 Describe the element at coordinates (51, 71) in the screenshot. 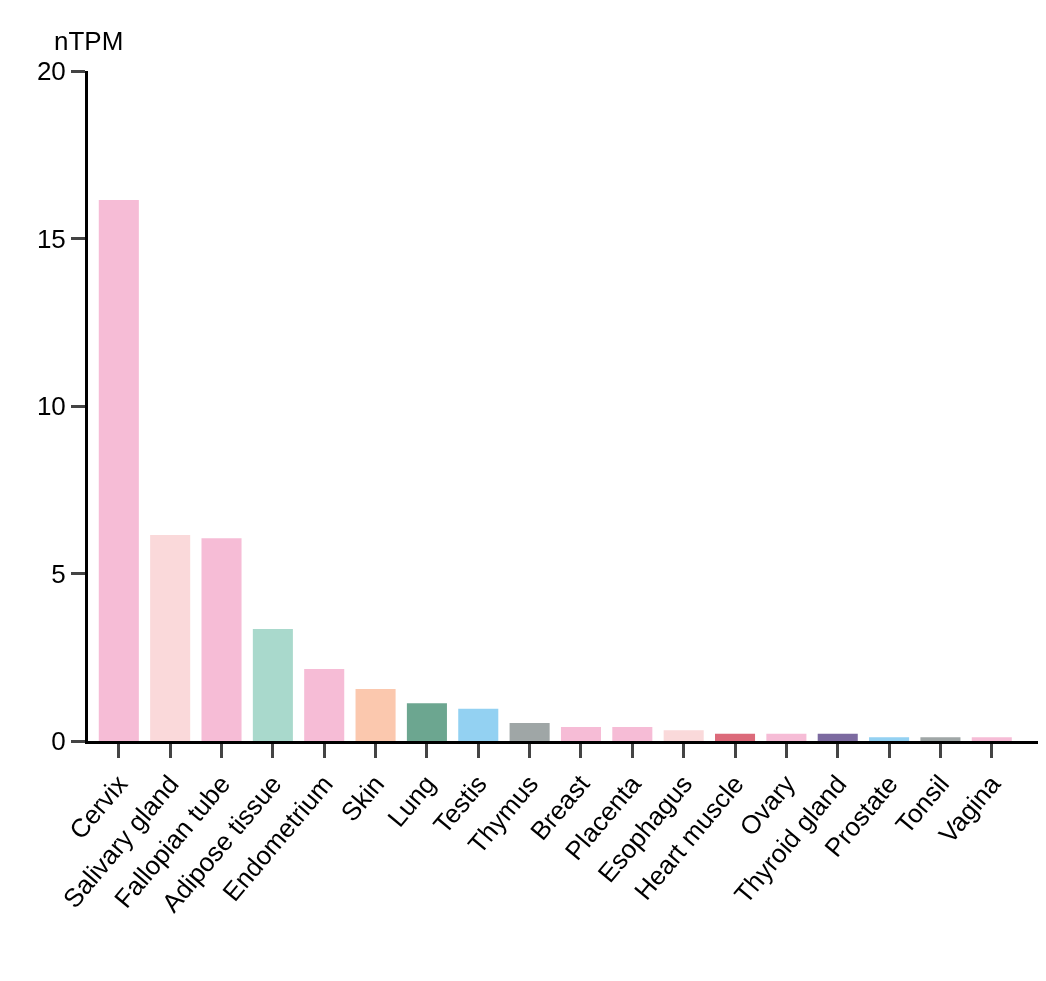

I see `y-tick-label: 20` at that location.